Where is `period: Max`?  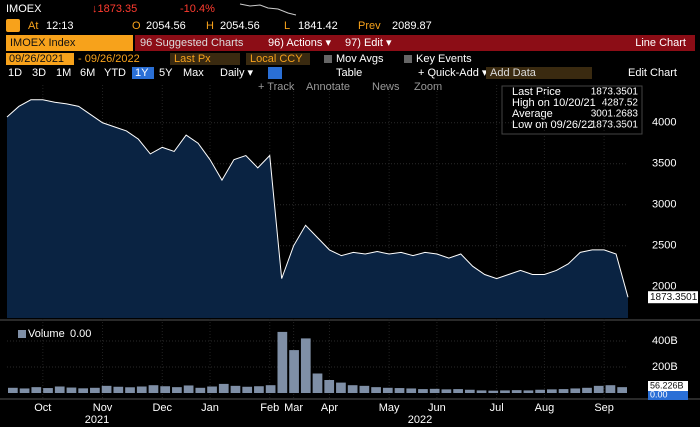 period: Max is located at coordinates (193, 73).